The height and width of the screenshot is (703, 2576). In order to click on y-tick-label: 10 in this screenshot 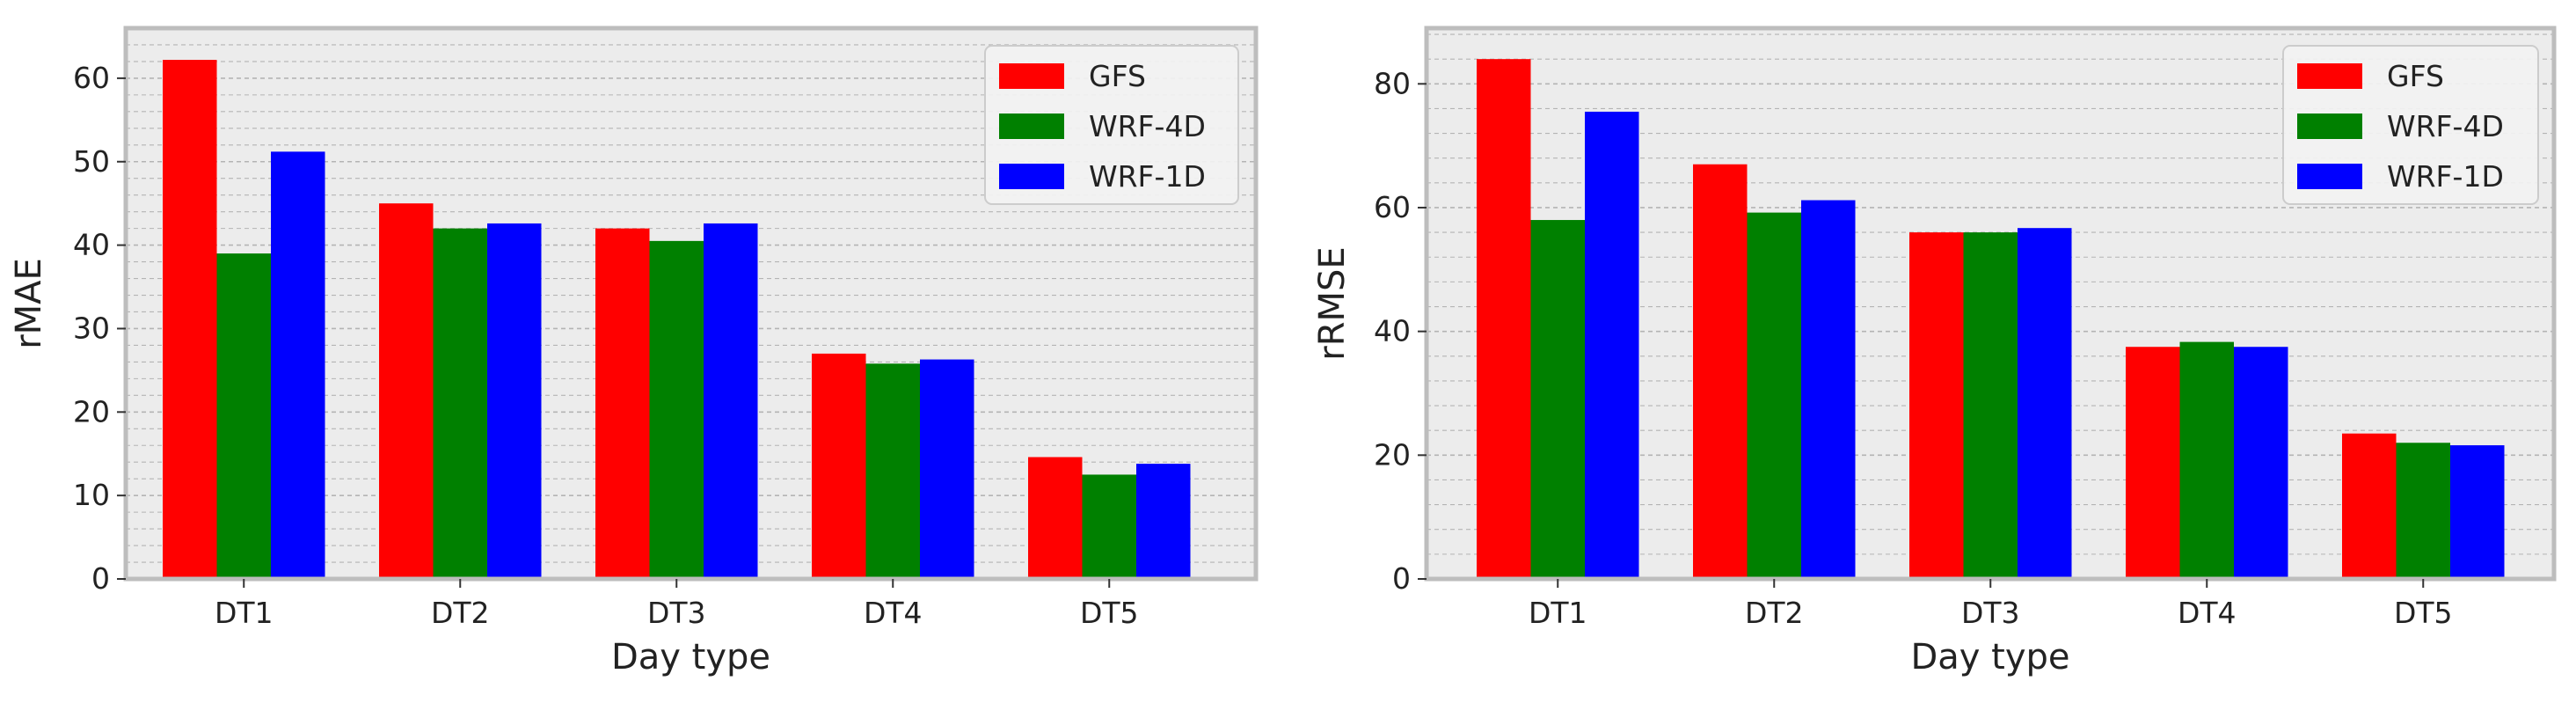, I will do `click(91, 495)`.